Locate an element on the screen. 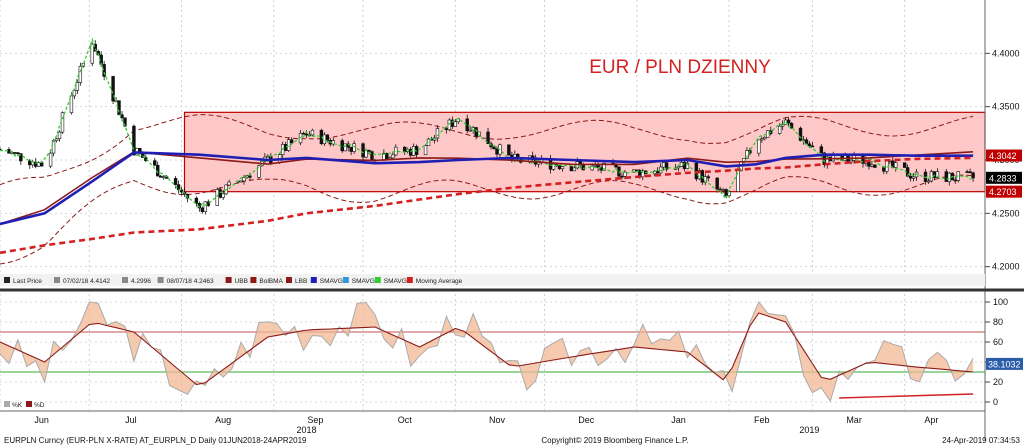 The height and width of the screenshot is (446, 1024). price-tick-label: 4.2000 is located at coordinates (1006, 267).